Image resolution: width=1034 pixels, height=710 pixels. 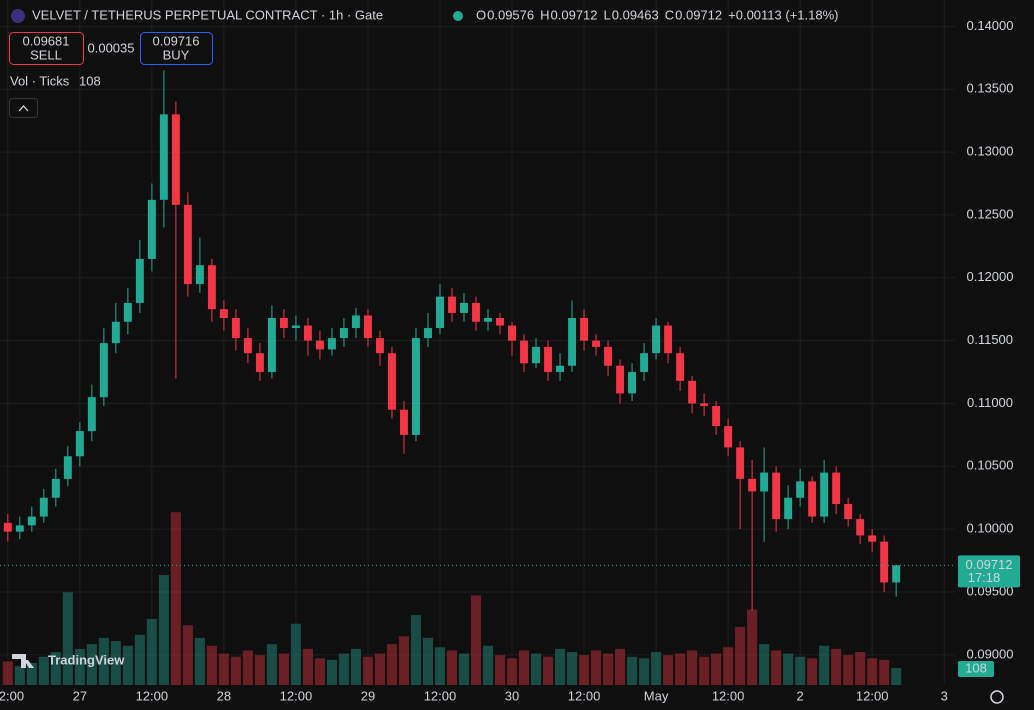 What do you see at coordinates (510, 14) in the screenshot?
I see `ohlc-value: 0.09576` at bounding box center [510, 14].